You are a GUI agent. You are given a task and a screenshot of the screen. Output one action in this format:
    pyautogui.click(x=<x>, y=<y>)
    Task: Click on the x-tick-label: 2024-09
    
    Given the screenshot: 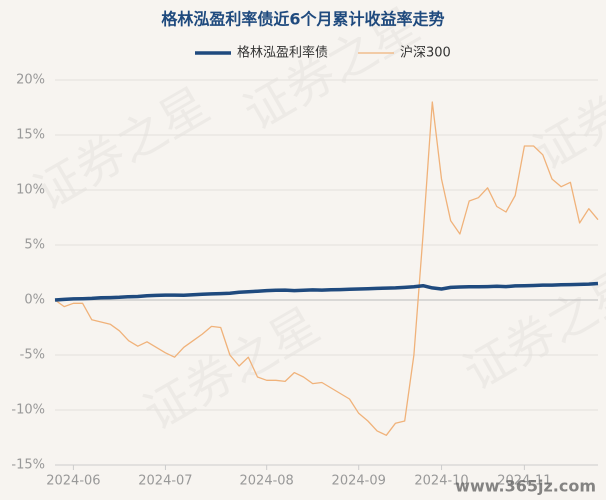 What is the action you would take?
    pyautogui.click(x=359, y=481)
    